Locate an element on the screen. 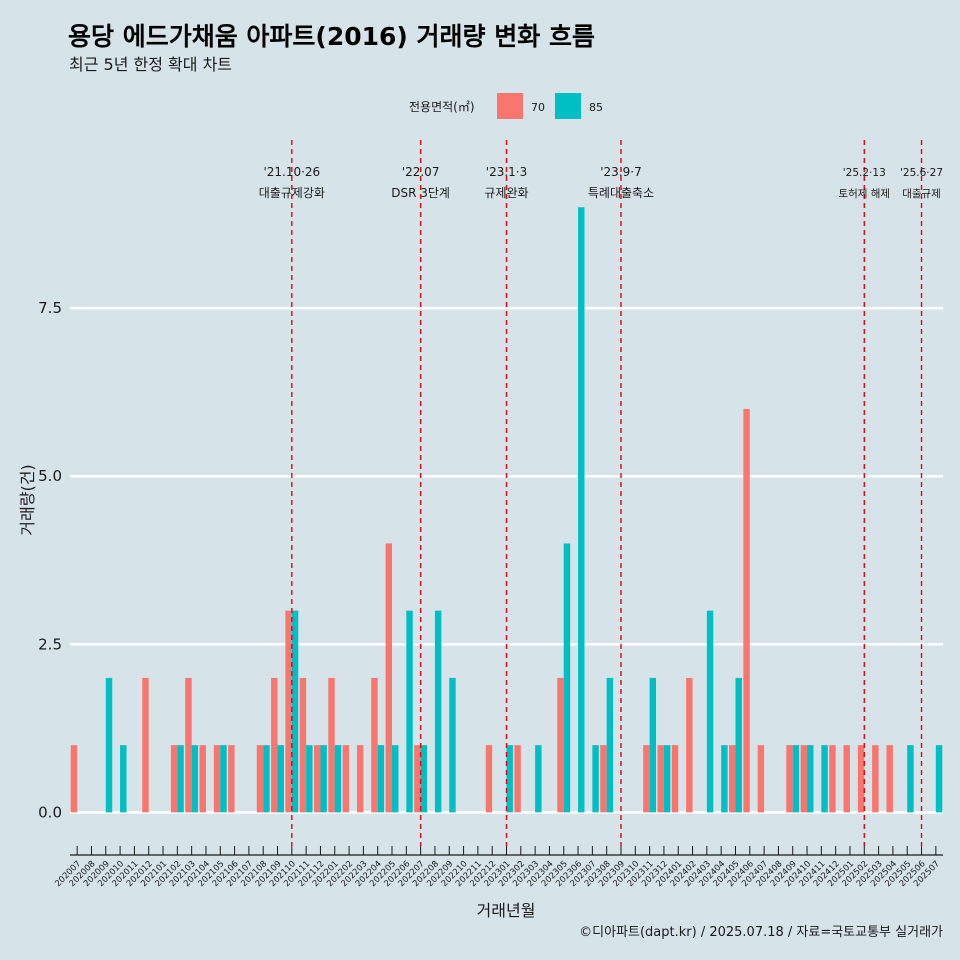  legend-title: 전용면적(㎡) is located at coordinates (442, 107).